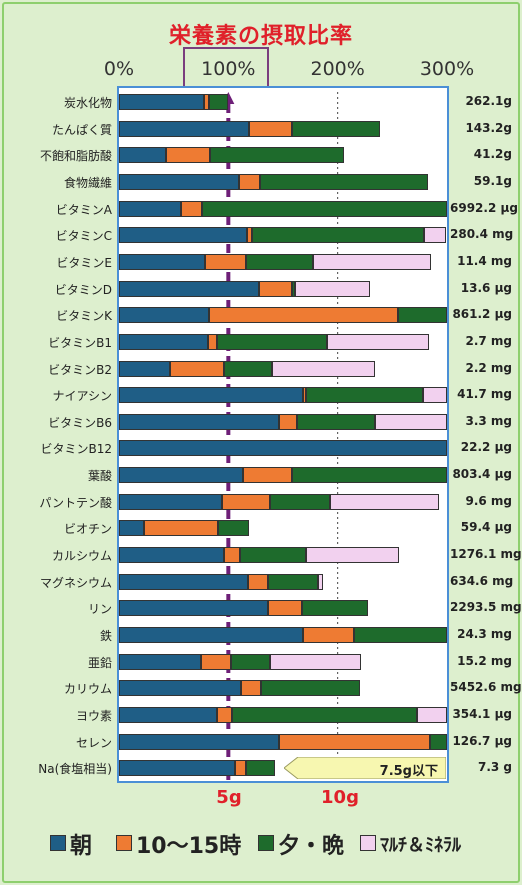  Describe the element at coordinates (488, 340) in the screenshot. I see `amount-label: 2.7 mg` at that location.